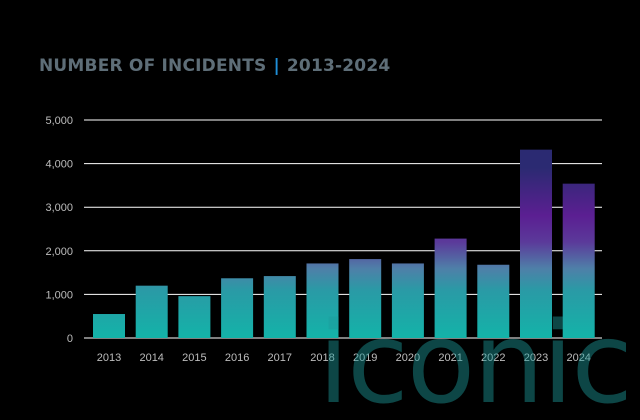 Image resolution: width=640 pixels, height=420 pixels. What do you see at coordinates (194, 358) in the screenshot?
I see `x-tick-label-2015: 2015` at bounding box center [194, 358].